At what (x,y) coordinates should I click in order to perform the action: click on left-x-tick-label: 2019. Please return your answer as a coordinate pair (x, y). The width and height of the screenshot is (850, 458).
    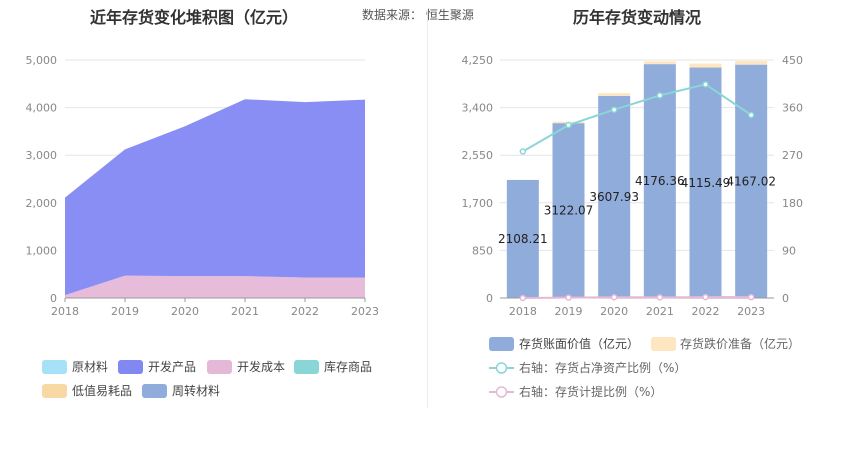
    Looking at the image, I should click on (125, 311).